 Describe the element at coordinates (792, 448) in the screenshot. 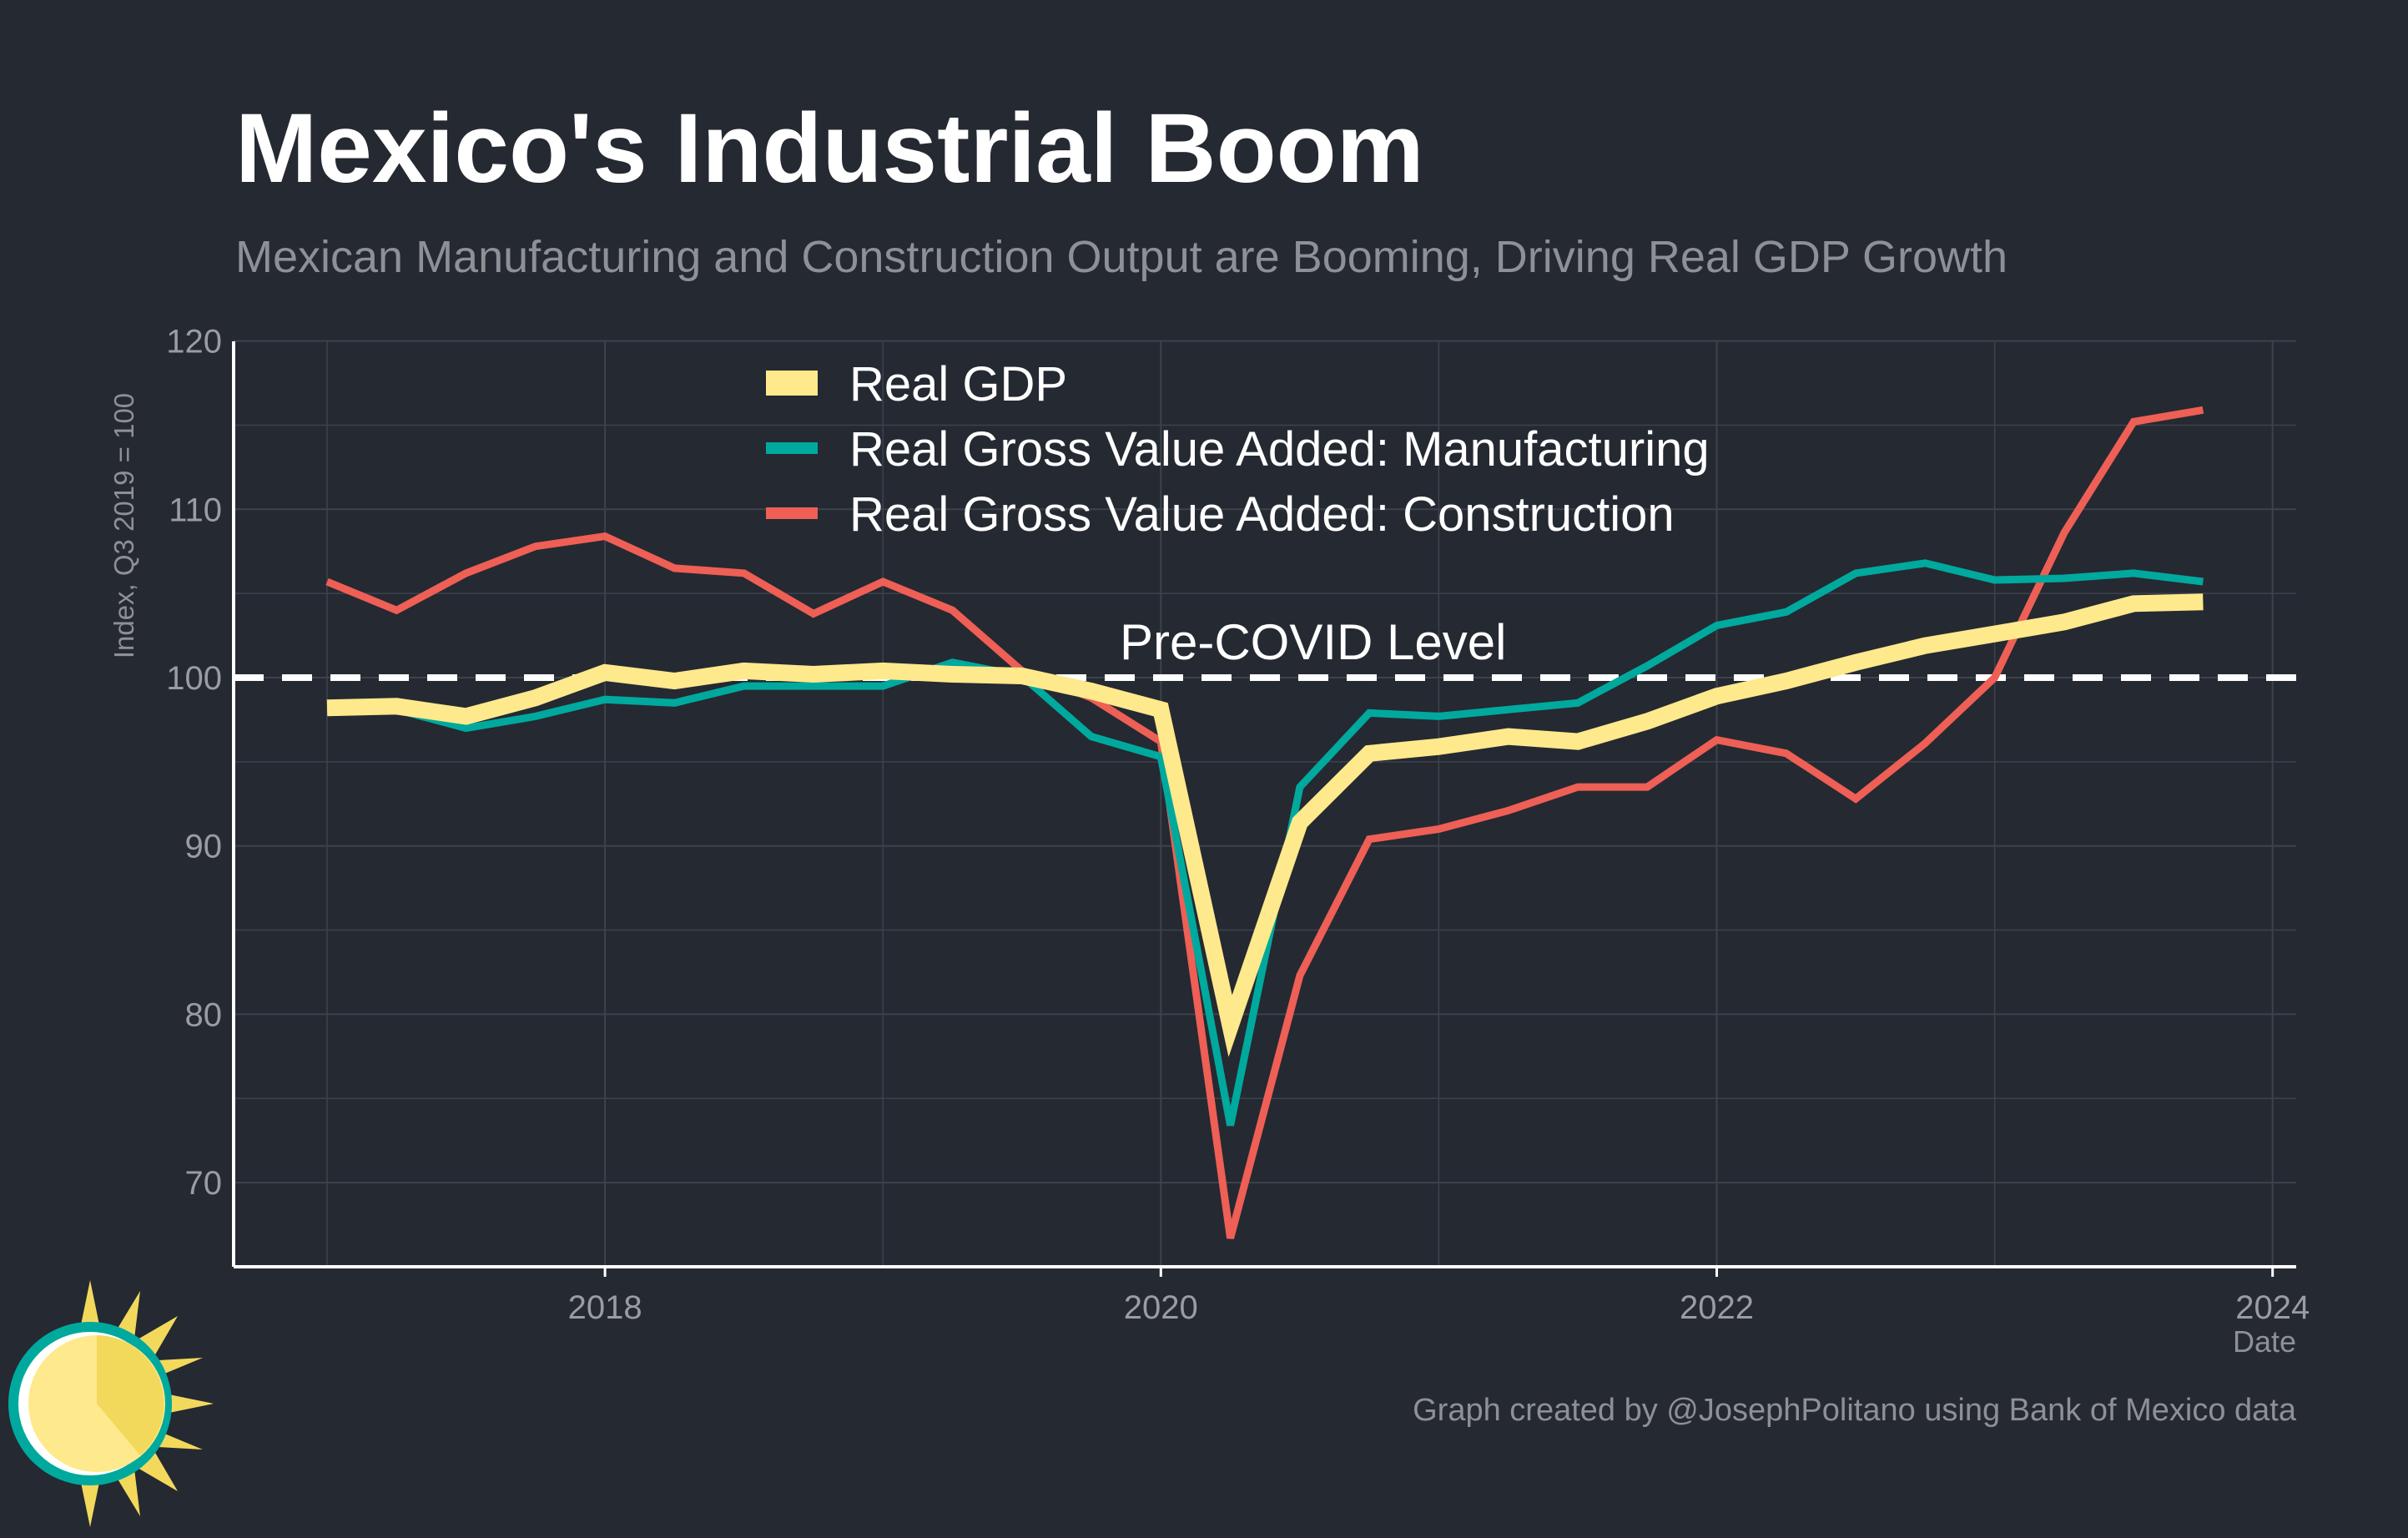

I see `legend-swatch-manufacturing` at that location.